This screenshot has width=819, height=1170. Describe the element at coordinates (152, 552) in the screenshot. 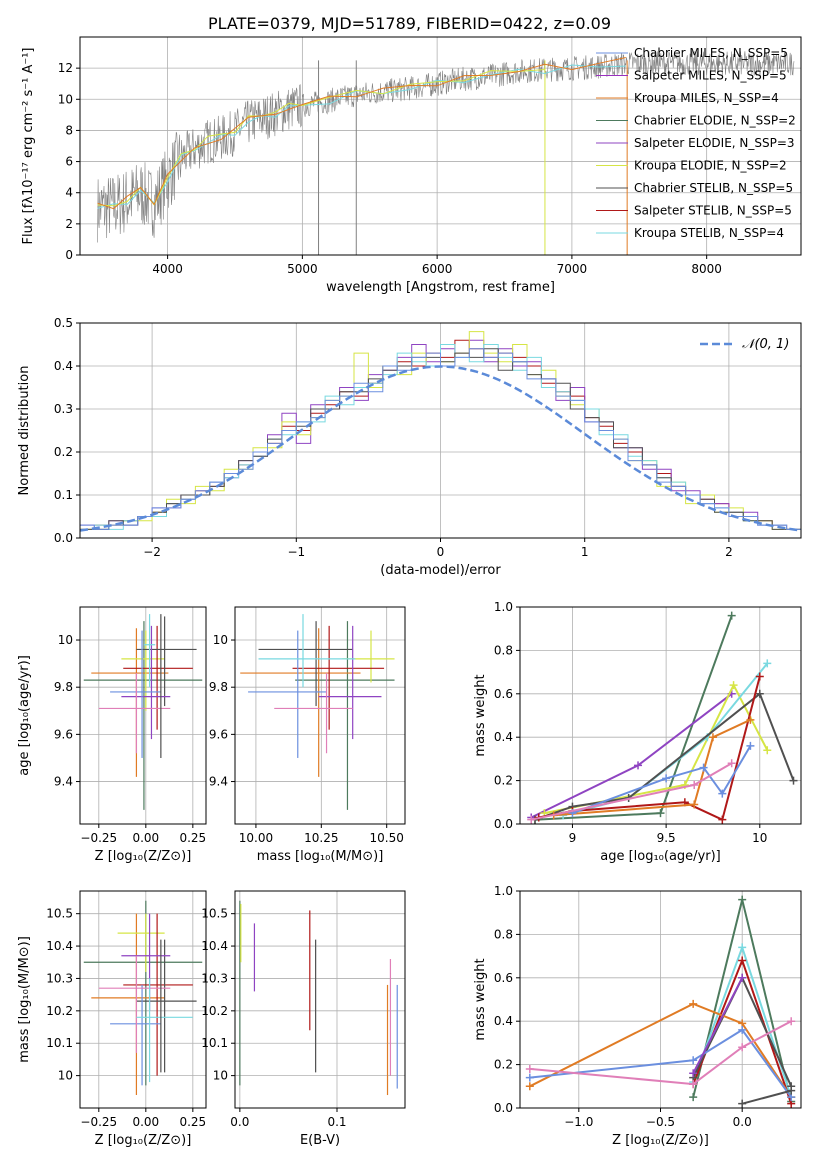

I see `tick-label-x: −2` at that location.